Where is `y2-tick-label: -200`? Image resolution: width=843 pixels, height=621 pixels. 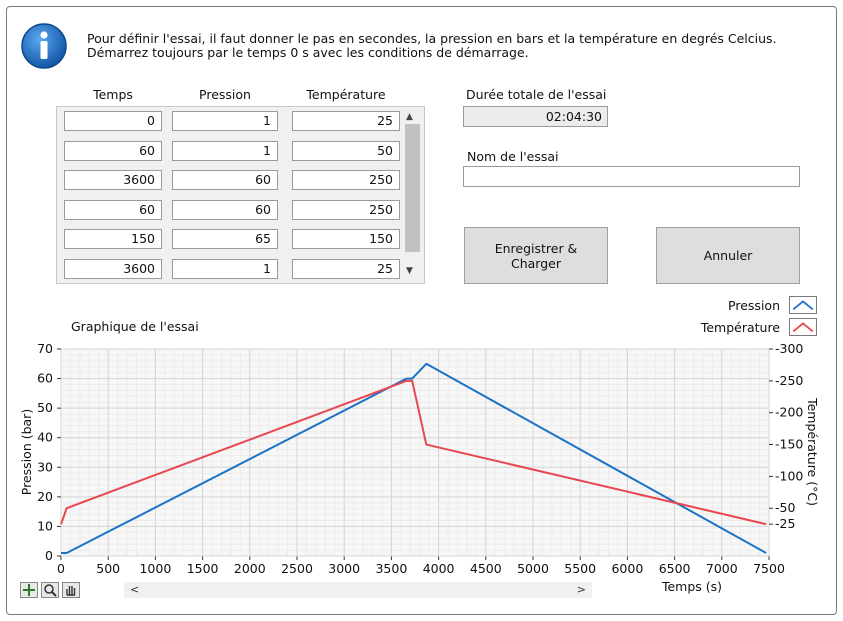 y2-tick-label: -200 is located at coordinates (789, 412).